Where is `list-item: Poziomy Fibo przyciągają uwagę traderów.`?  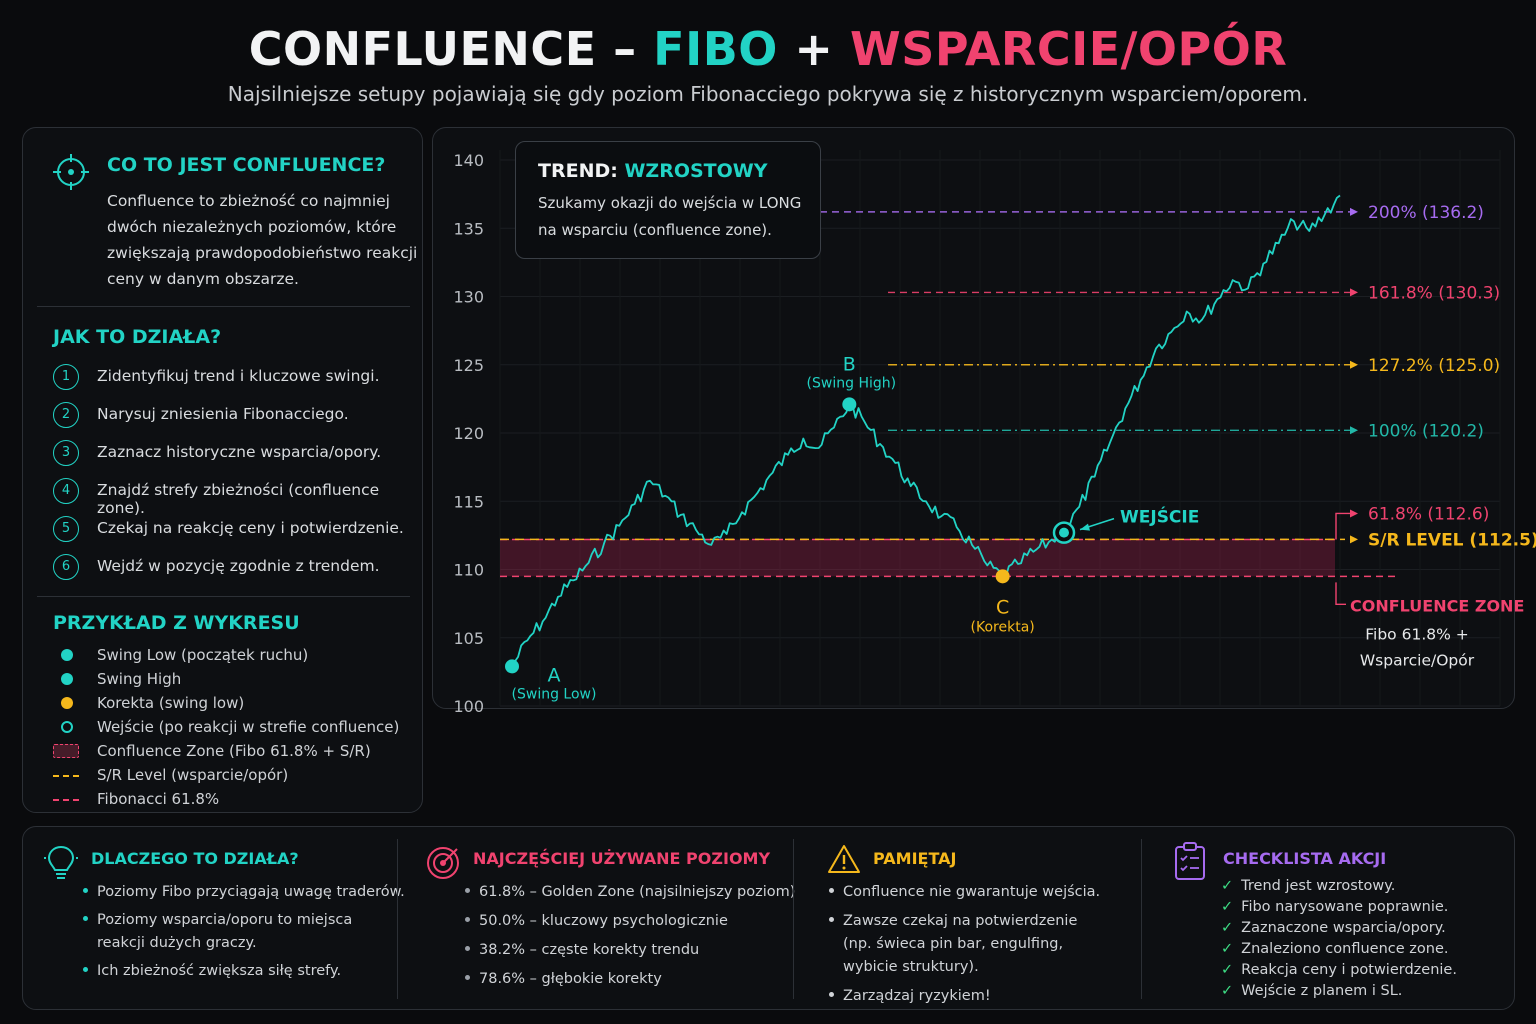 list-item: Poziomy Fibo przyciągają uwagę traderów. is located at coordinates (244, 892).